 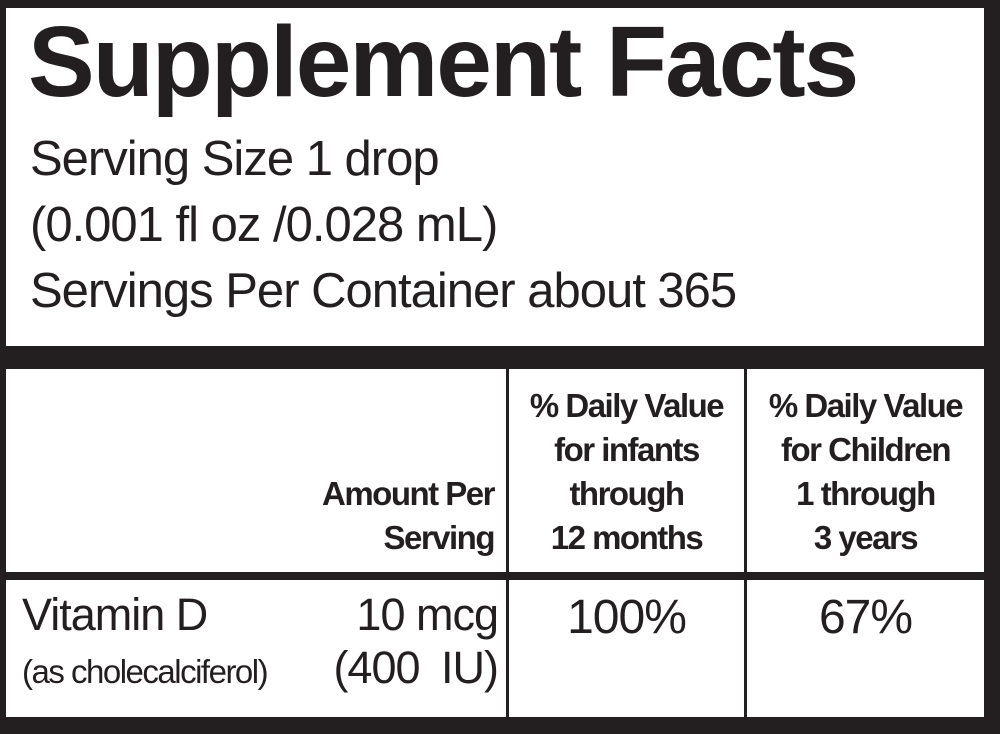 What do you see at coordinates (383, 291) in the screenshot?
I see `servings-per-container-line: Servings Per Container about 365` at bounding box center [383, 291].